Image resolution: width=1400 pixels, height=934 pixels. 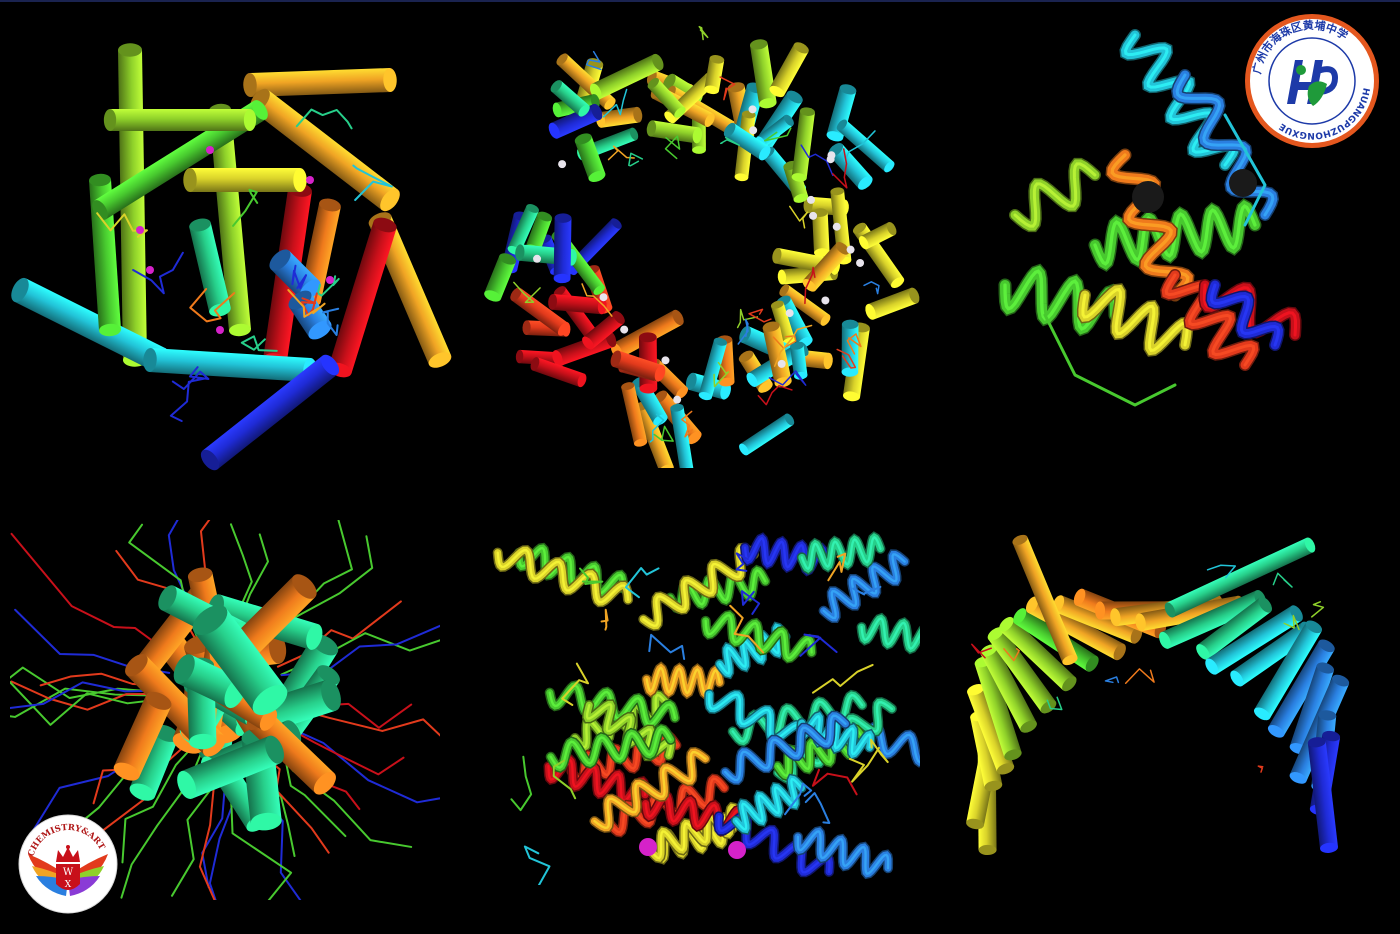 I want to click on monogram-w: W, so click(x=68, y=872).